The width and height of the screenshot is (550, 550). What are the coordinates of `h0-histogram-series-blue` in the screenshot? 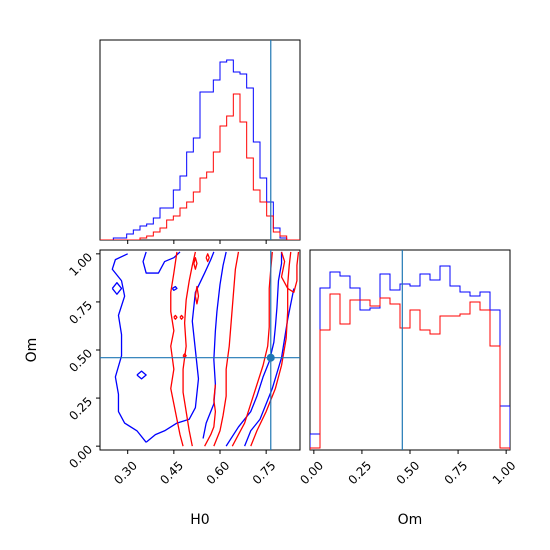 It's located at (200, 149).